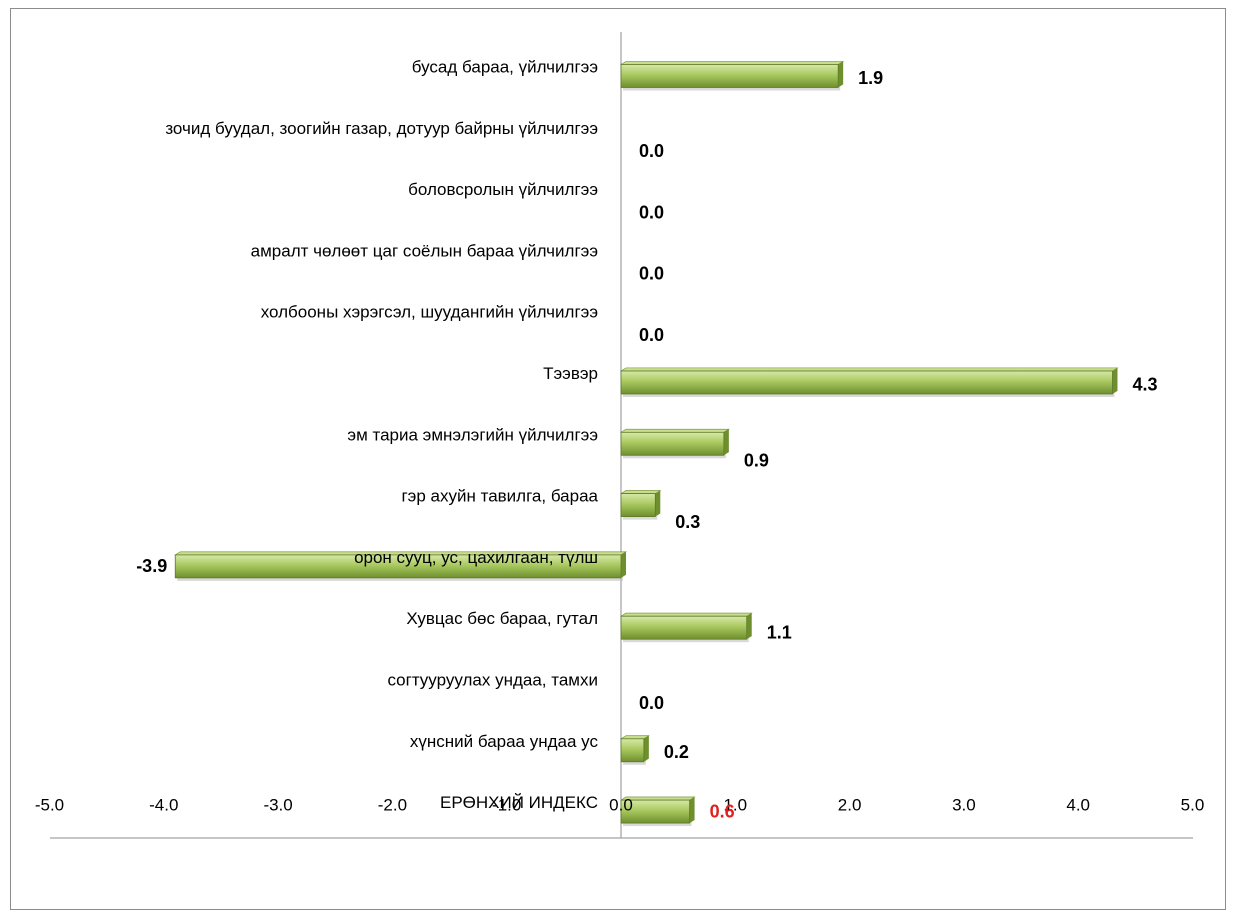 The height and width of the screenshot is (919, 1238). Describe the element at coordinates (424, 250) in the screenshot. I see `category-label: амралт чөлөөт цаг соёлын бараа үйлчилгээ` at that location.